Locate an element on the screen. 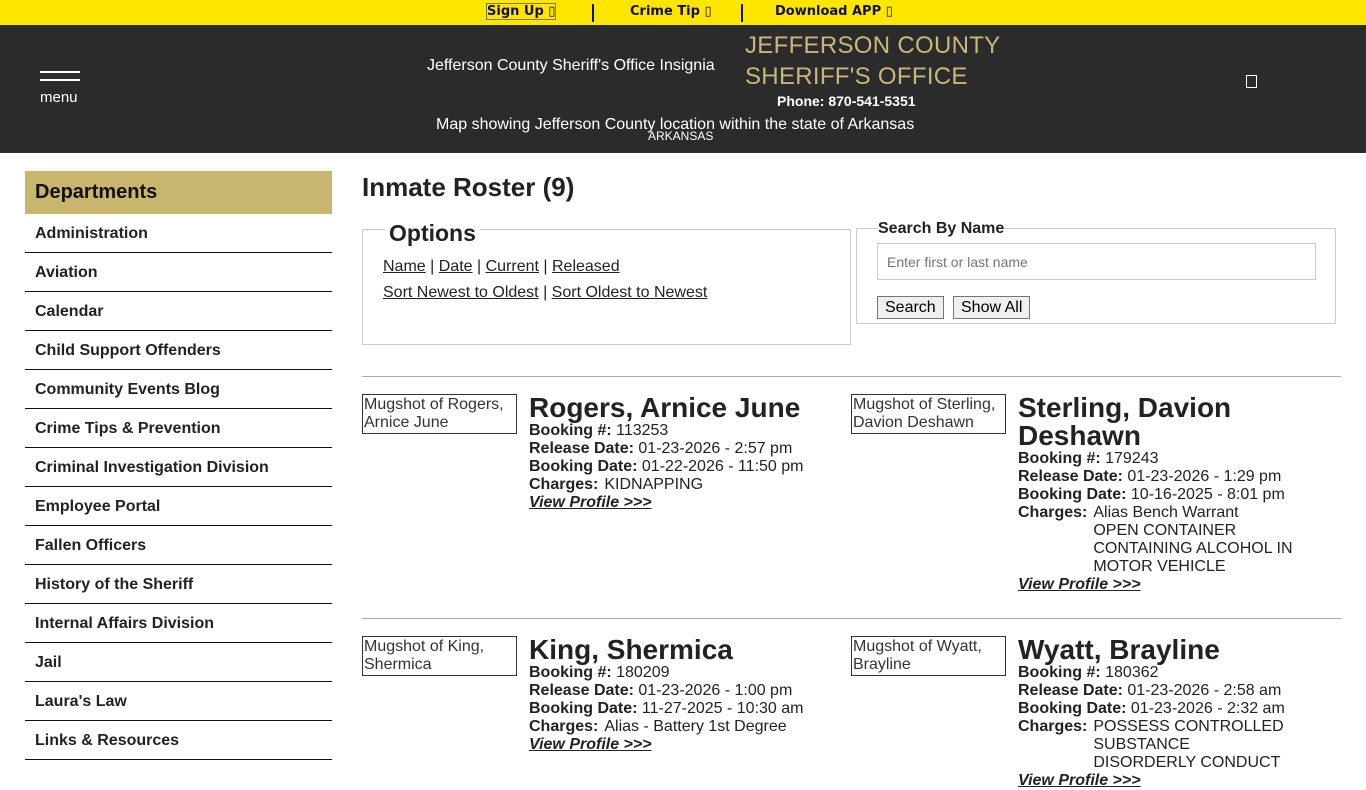 The width and height of the screenshot is (1366, 790). sidebar-item: Crime Tips & Prevention is located at coordinates (178, 428).